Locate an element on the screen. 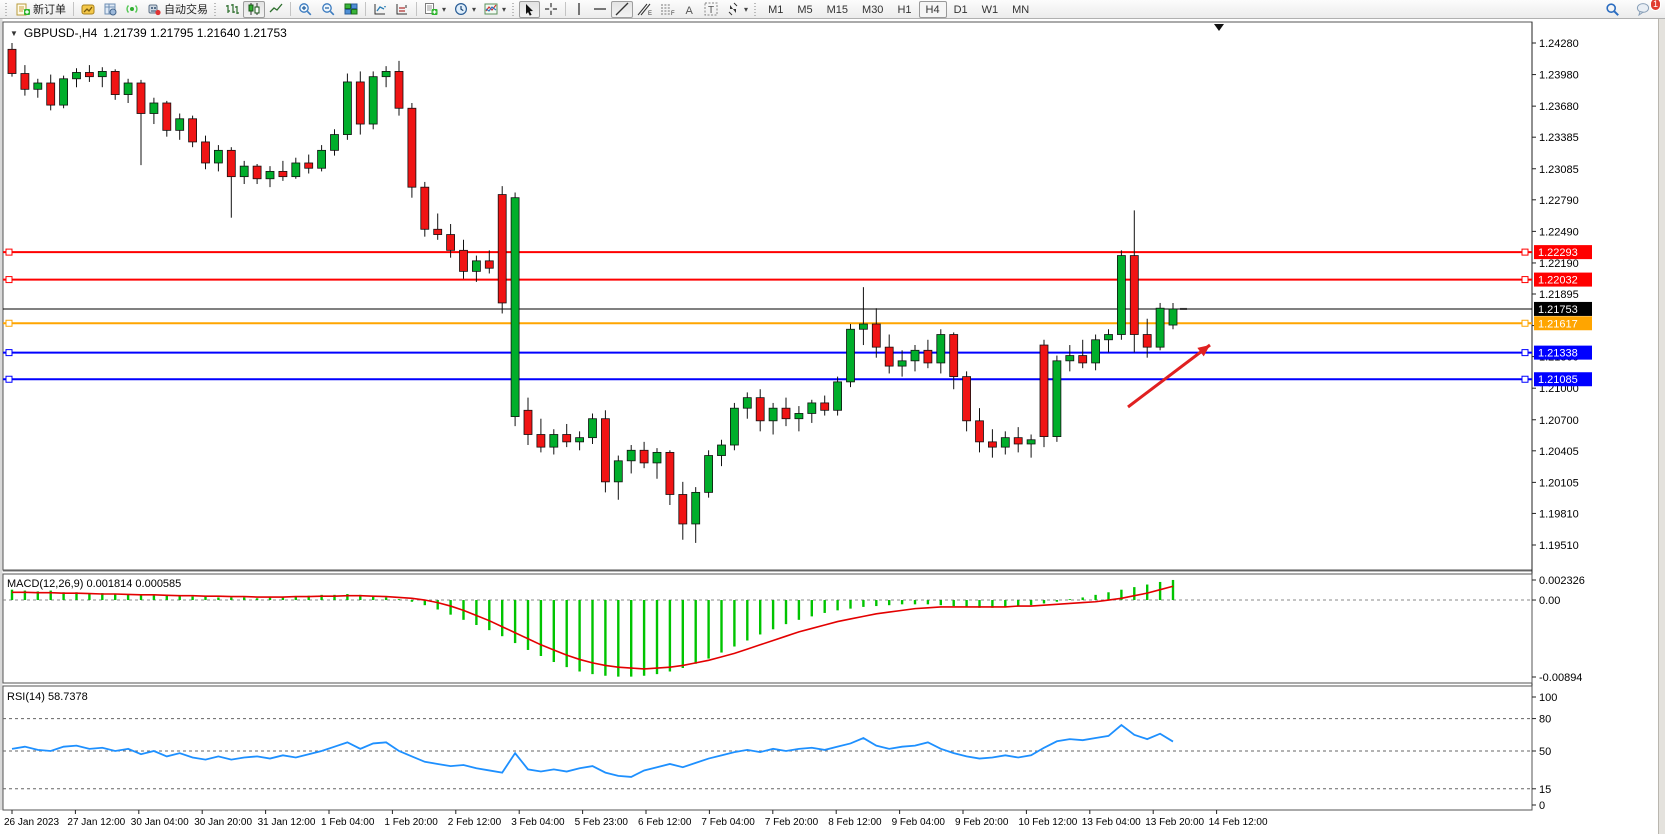  macd-indicator-label: MACD(12,26,9) 0.001814 0.000585 is located at coordinates (94, 584).